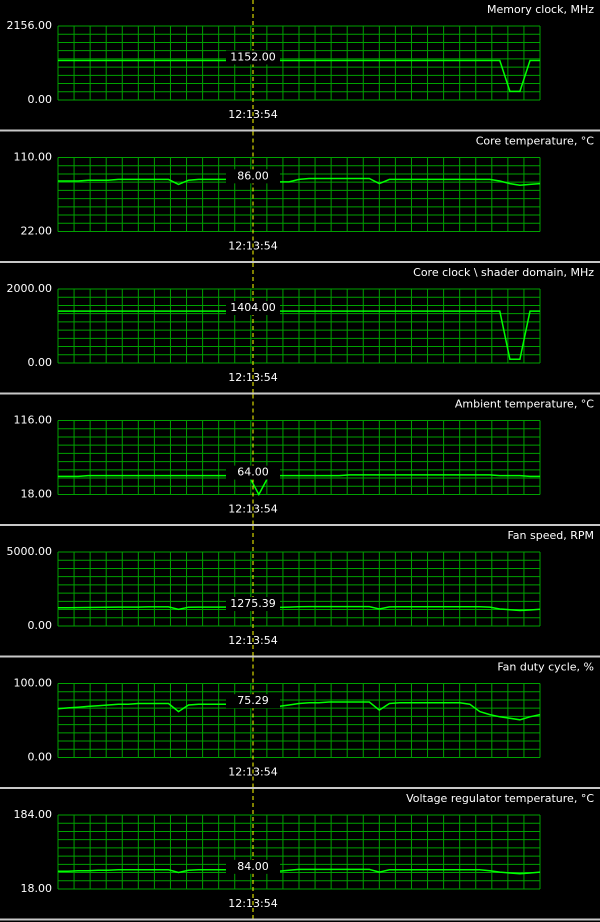 The width and height of the screenshot is (600, 922). I want to click on cursor-label: 1152.00, so click(253, 56).